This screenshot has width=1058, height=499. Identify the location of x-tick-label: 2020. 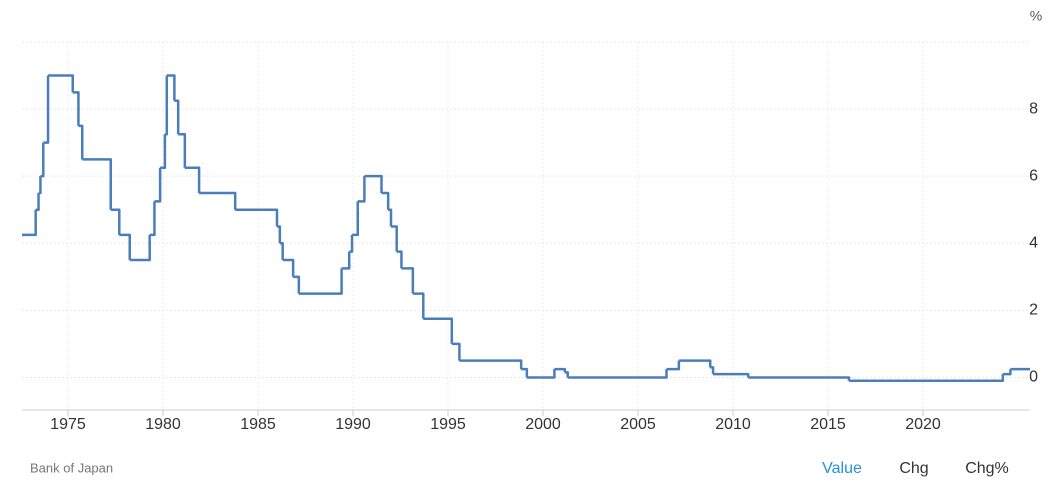
(923, 424).